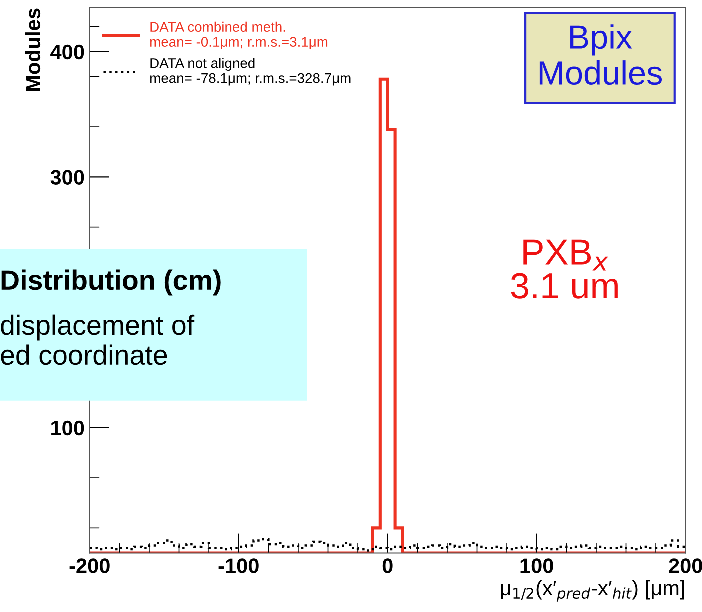 Image resolution: width=702 pixels, height=612 pixels. Describe the element at coordinates (33, 50) in the screenshot. I see `y-axis-title: Modules` at that location.